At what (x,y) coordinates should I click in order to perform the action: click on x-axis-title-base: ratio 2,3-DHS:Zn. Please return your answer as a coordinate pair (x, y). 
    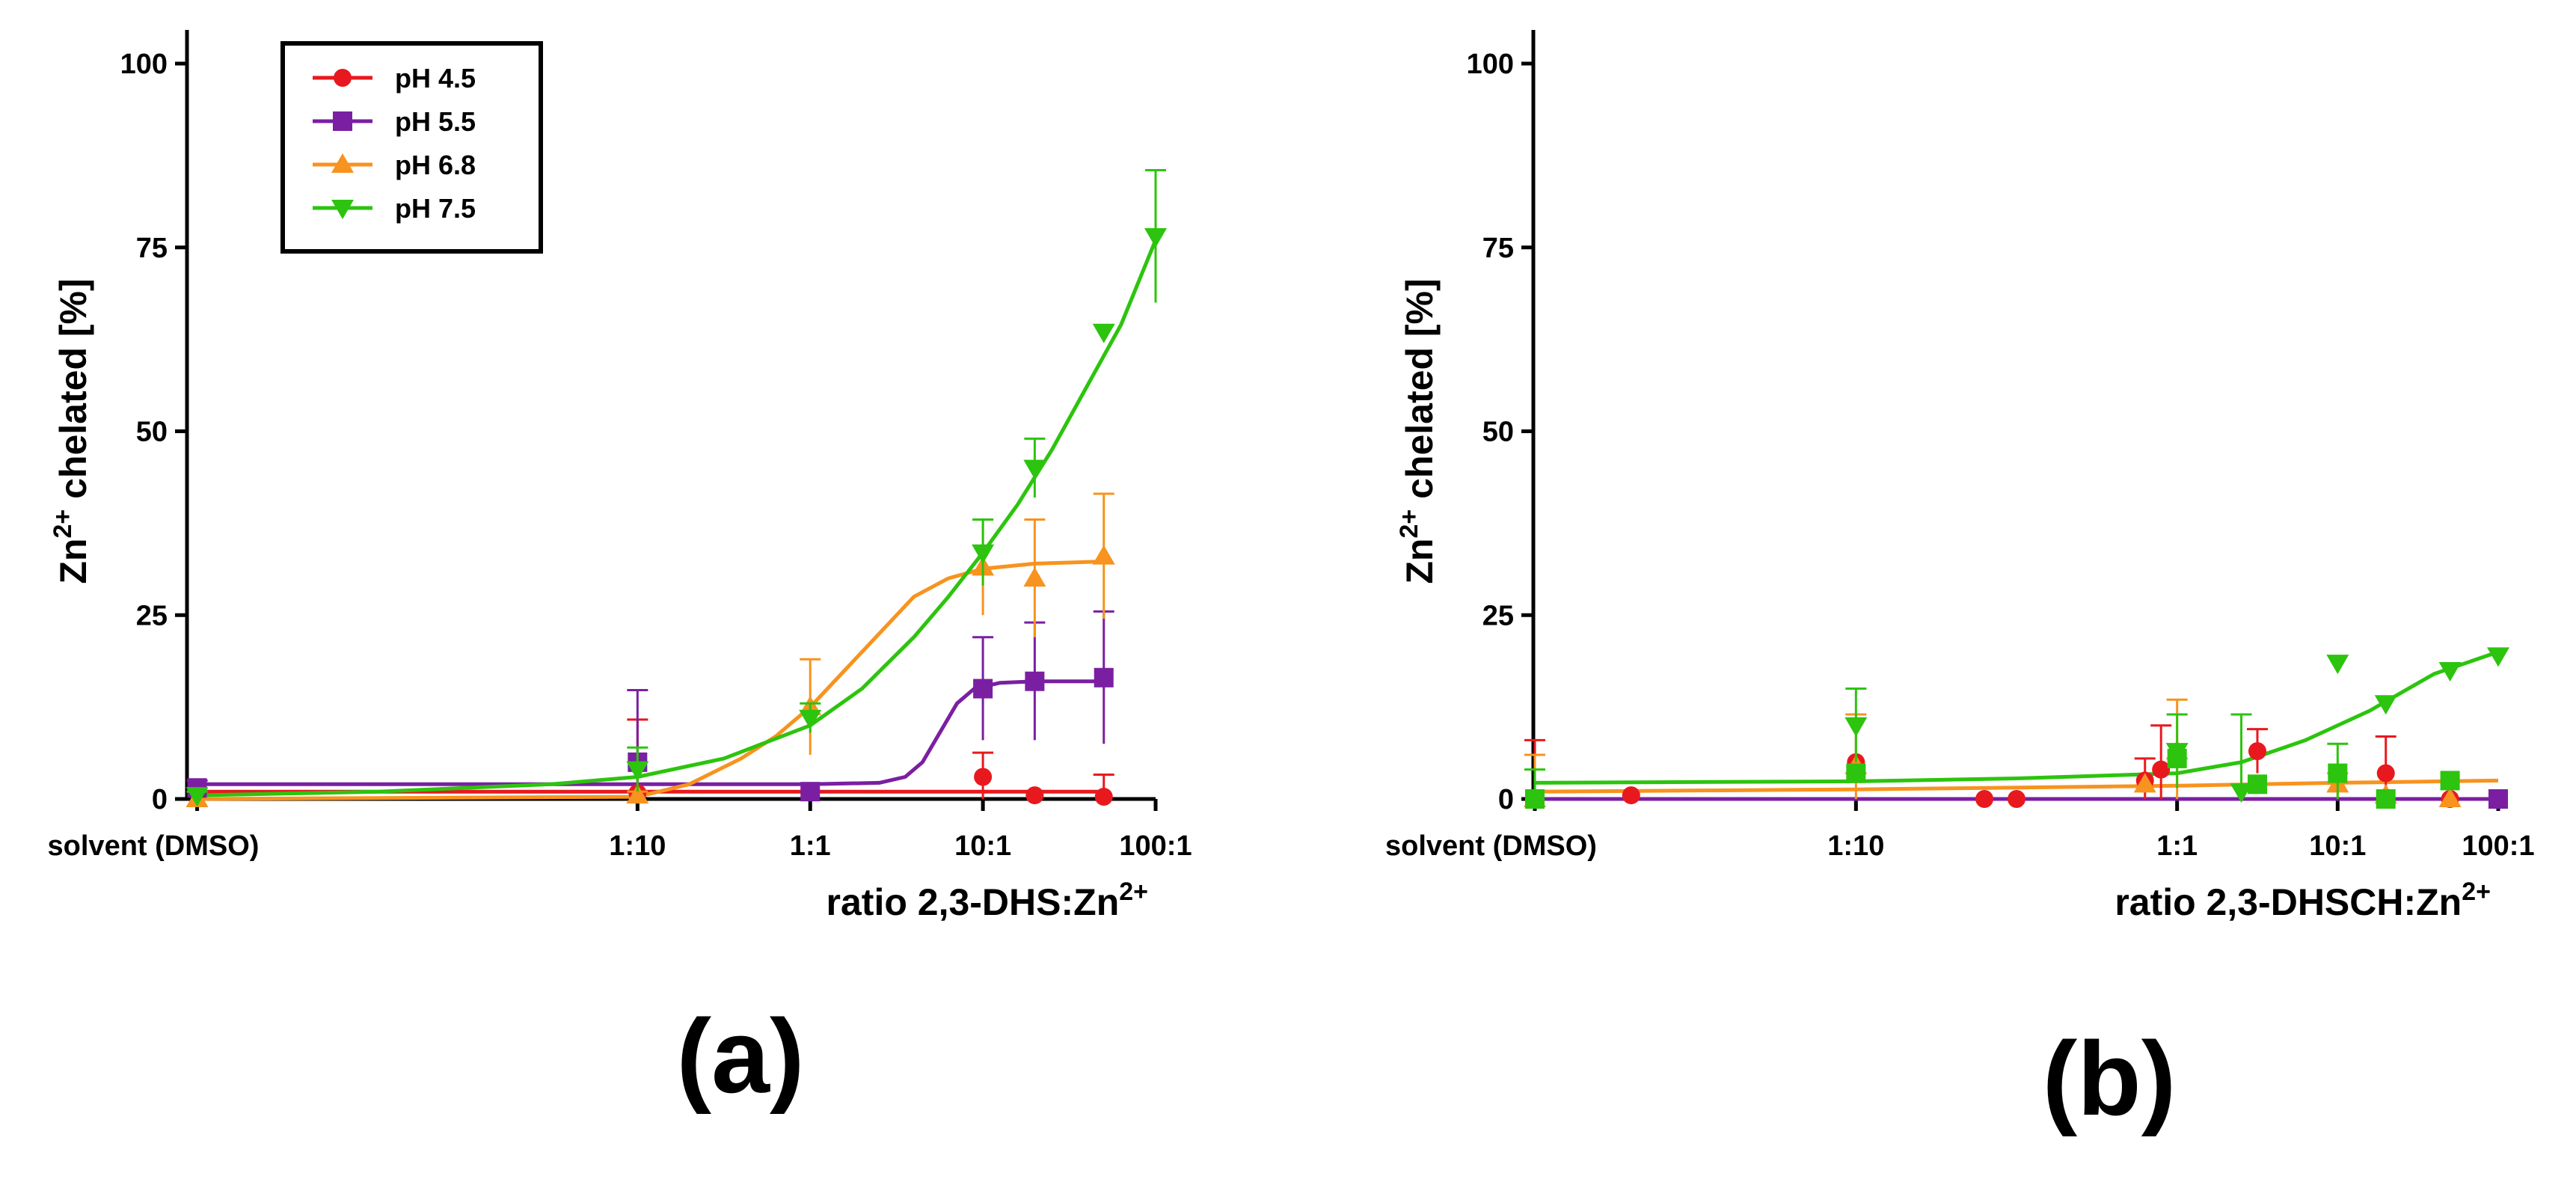
    Looking at the image, I should click on (973, 902).